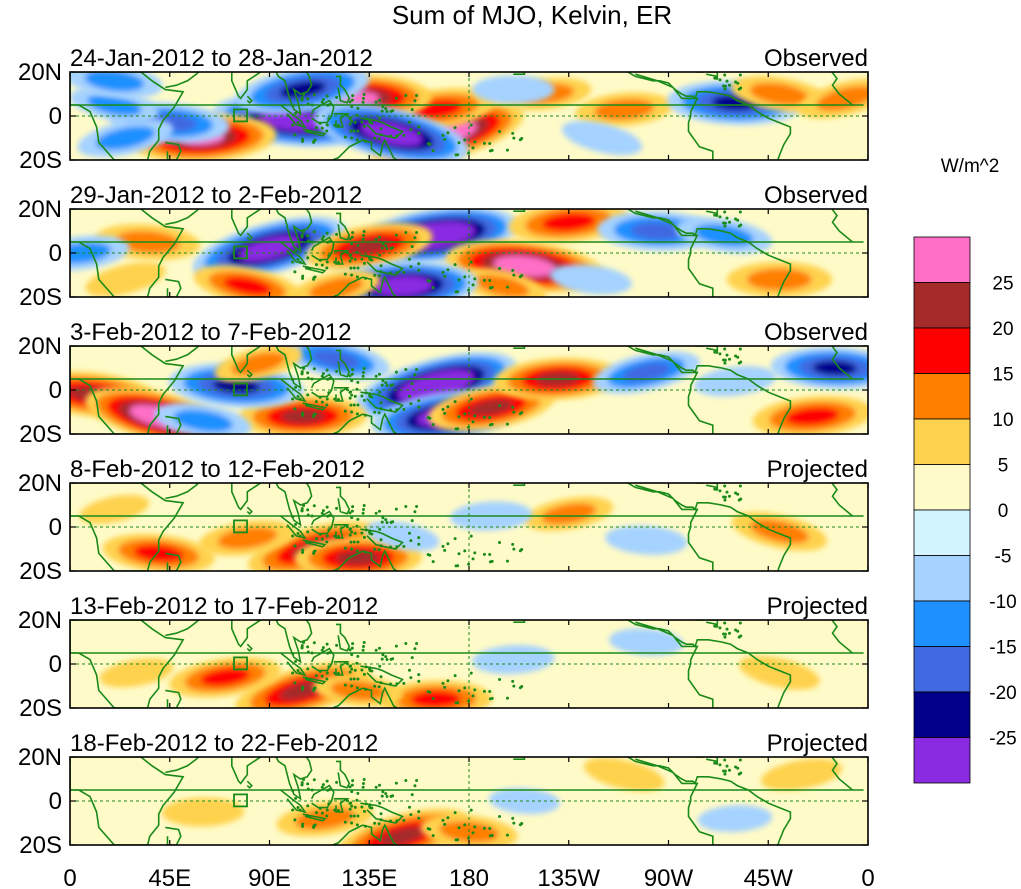  What do you see at coordinates (211, 332) in the screenshot?
I see `panel-date-range: 3-Feb-2012 to 7-Feb-2012` at bounding box center [211, 332].